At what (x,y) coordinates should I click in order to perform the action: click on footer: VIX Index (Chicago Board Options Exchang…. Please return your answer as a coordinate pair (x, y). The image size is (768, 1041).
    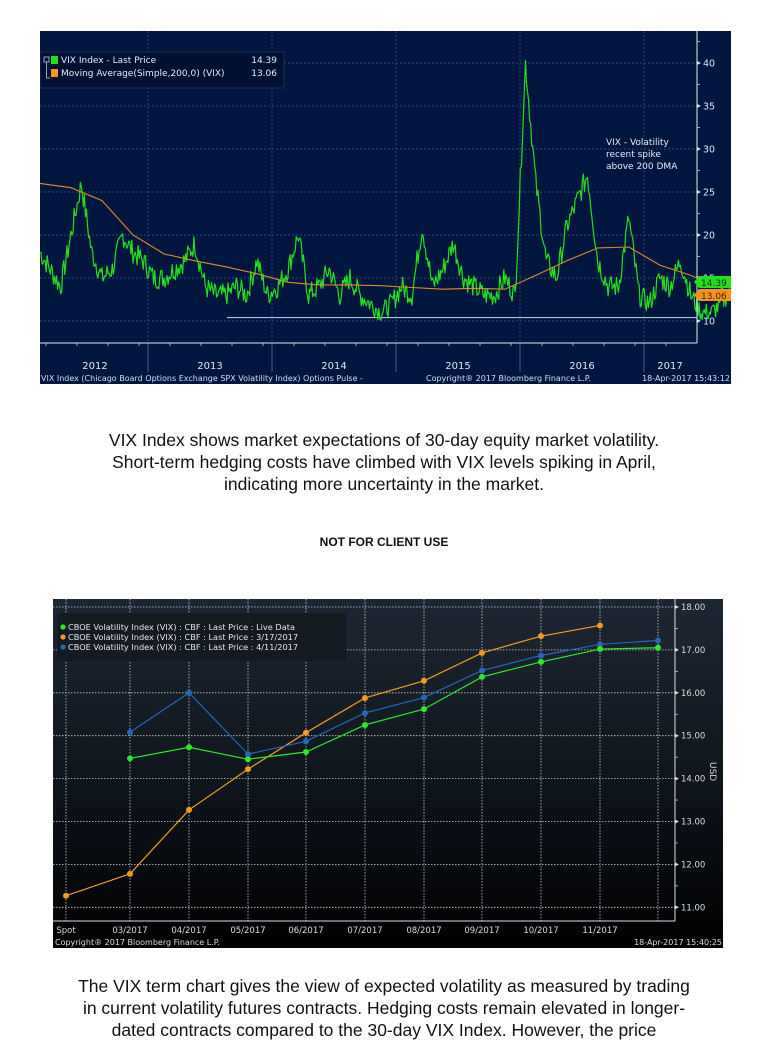
    Looking at the image, I should click on (385, 378).